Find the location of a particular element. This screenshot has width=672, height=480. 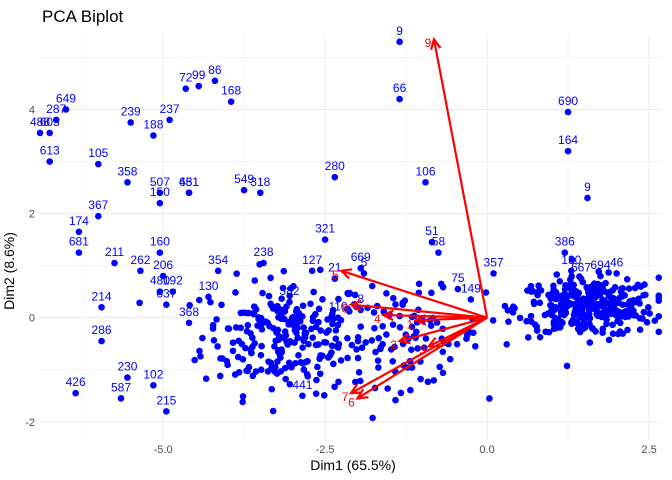

point-label: 130 is located at coordinates (208, 286).